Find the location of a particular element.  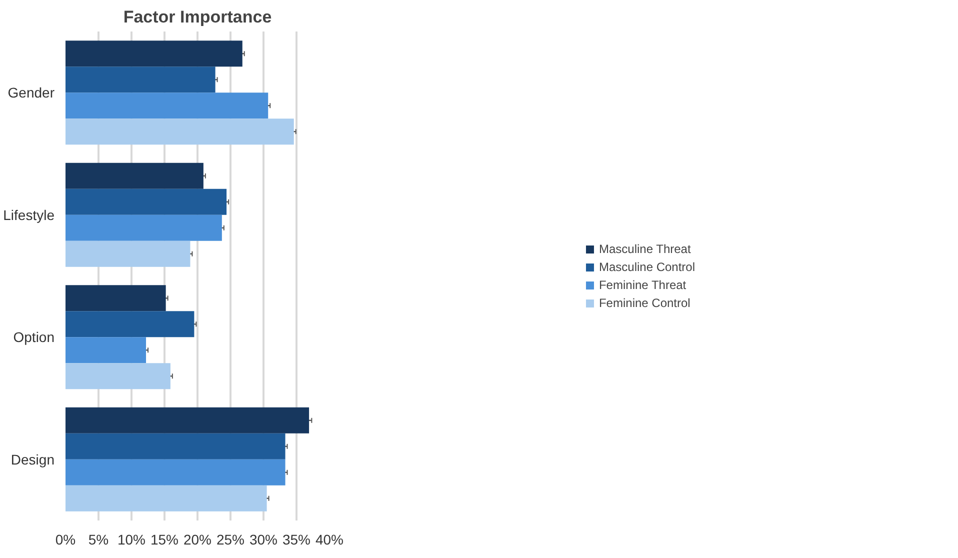

legend-label: Feminine Threat is located at coordinates (642, 285).